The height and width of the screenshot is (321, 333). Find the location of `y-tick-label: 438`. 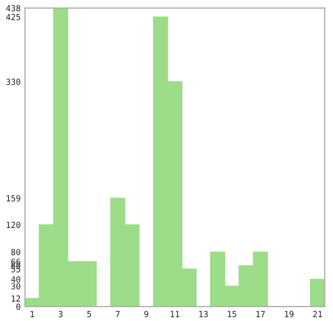

y-tick-label: 438 is located at coordinates (13, 8).